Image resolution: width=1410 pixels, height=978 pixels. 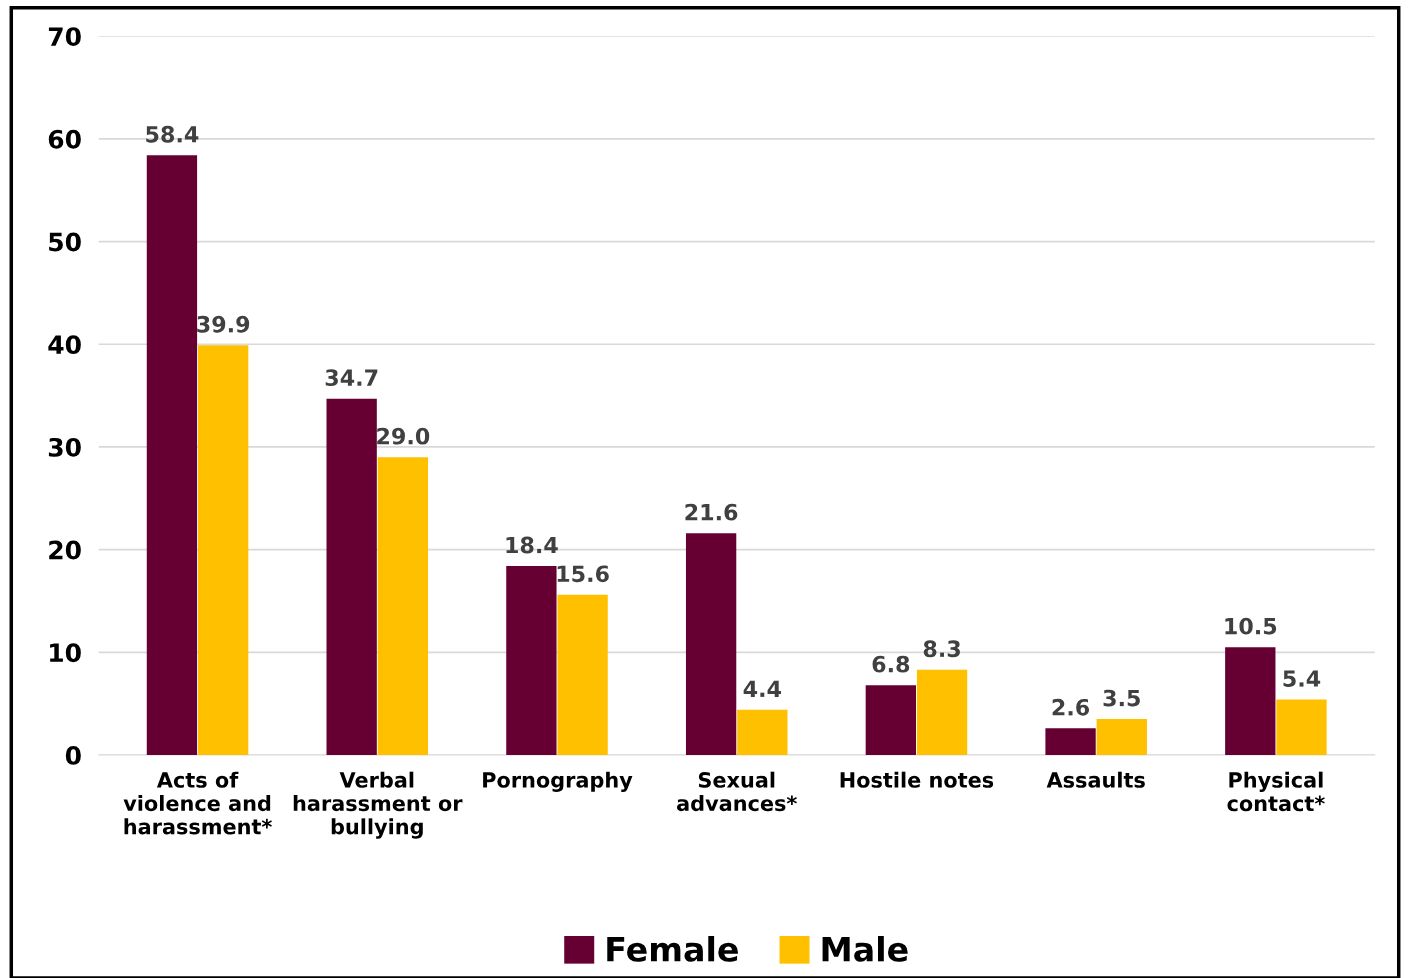 What do you see at coordinates (378, 805) in the screenshot?
I see `x-tick-label: Verbal harassment or bullying` at bounding box center [378, 805].